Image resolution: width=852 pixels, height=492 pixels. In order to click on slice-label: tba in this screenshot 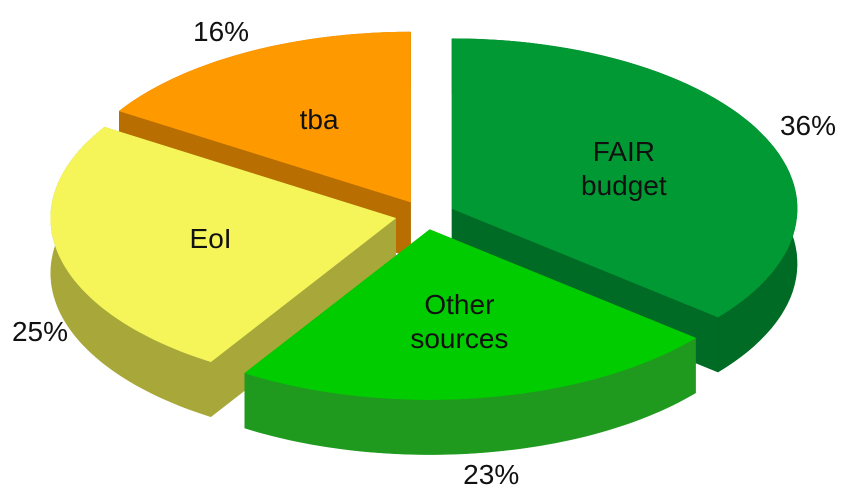, I will do `click(319, 120)`.